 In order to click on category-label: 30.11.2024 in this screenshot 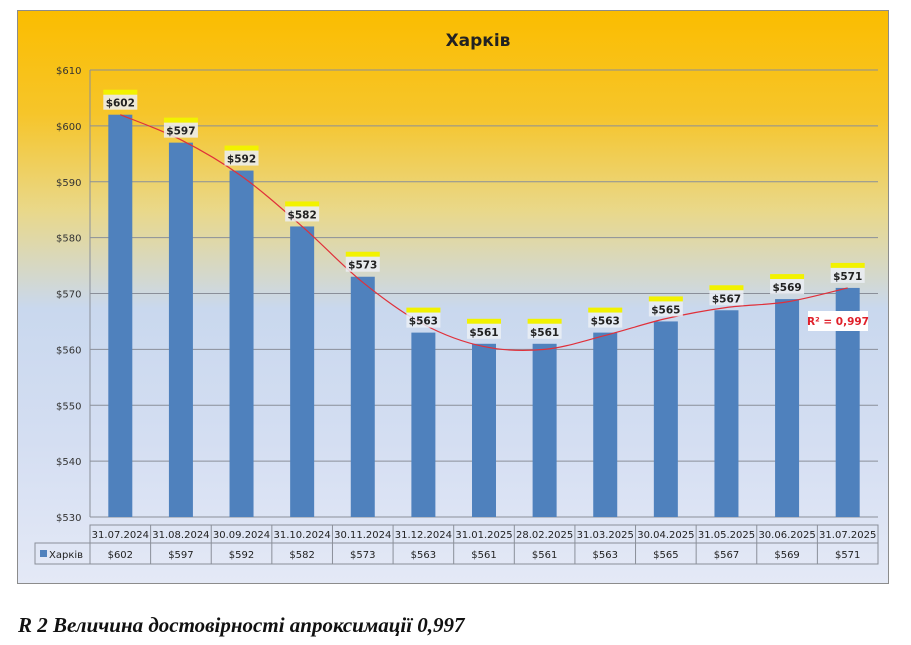, I will do `click(362, 535)`.